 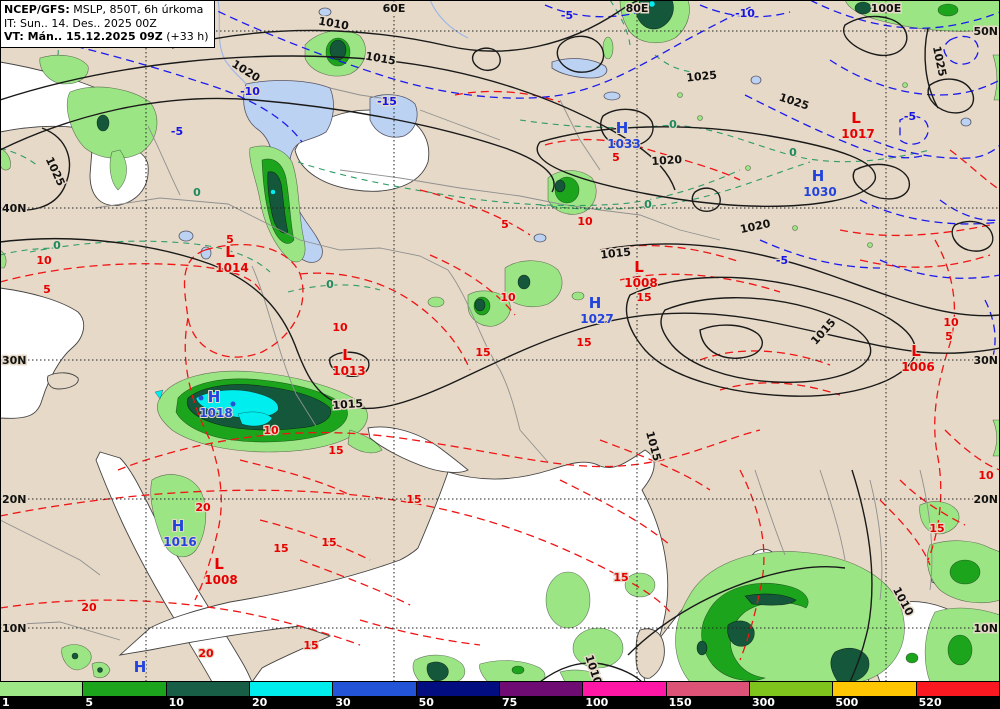 I want to click on lon-label: 60E, so click(x=394, y=8).